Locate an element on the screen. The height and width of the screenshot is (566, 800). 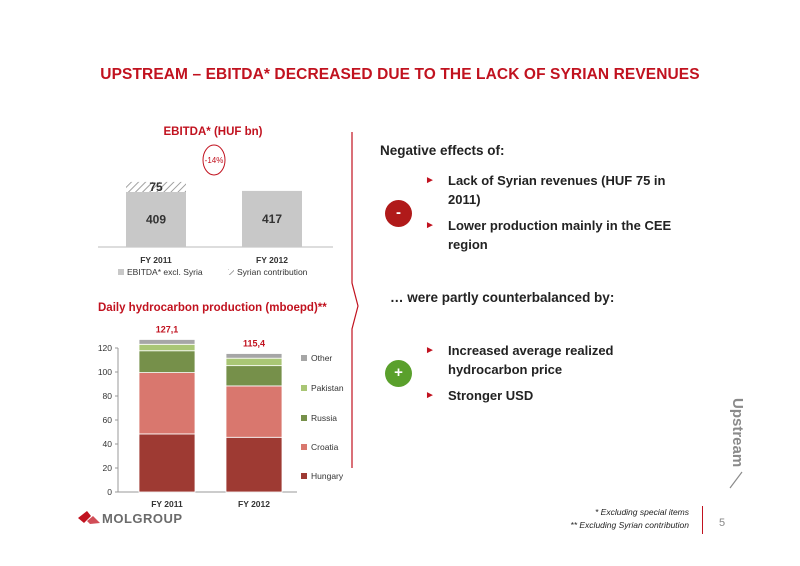
molgroup-logo: MOLGROUP is located at coordinates (130, 518).